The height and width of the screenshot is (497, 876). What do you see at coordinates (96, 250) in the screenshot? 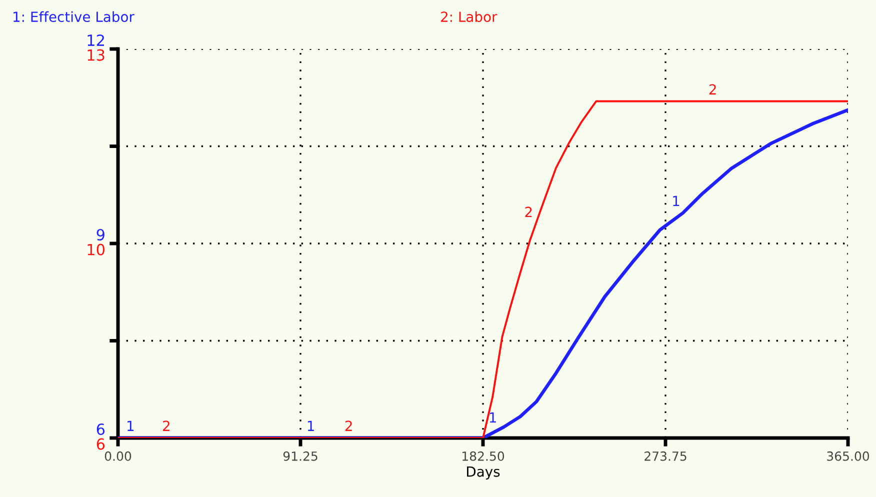
I see `y2-tick-label: 10` at bounding box center [96, 250].